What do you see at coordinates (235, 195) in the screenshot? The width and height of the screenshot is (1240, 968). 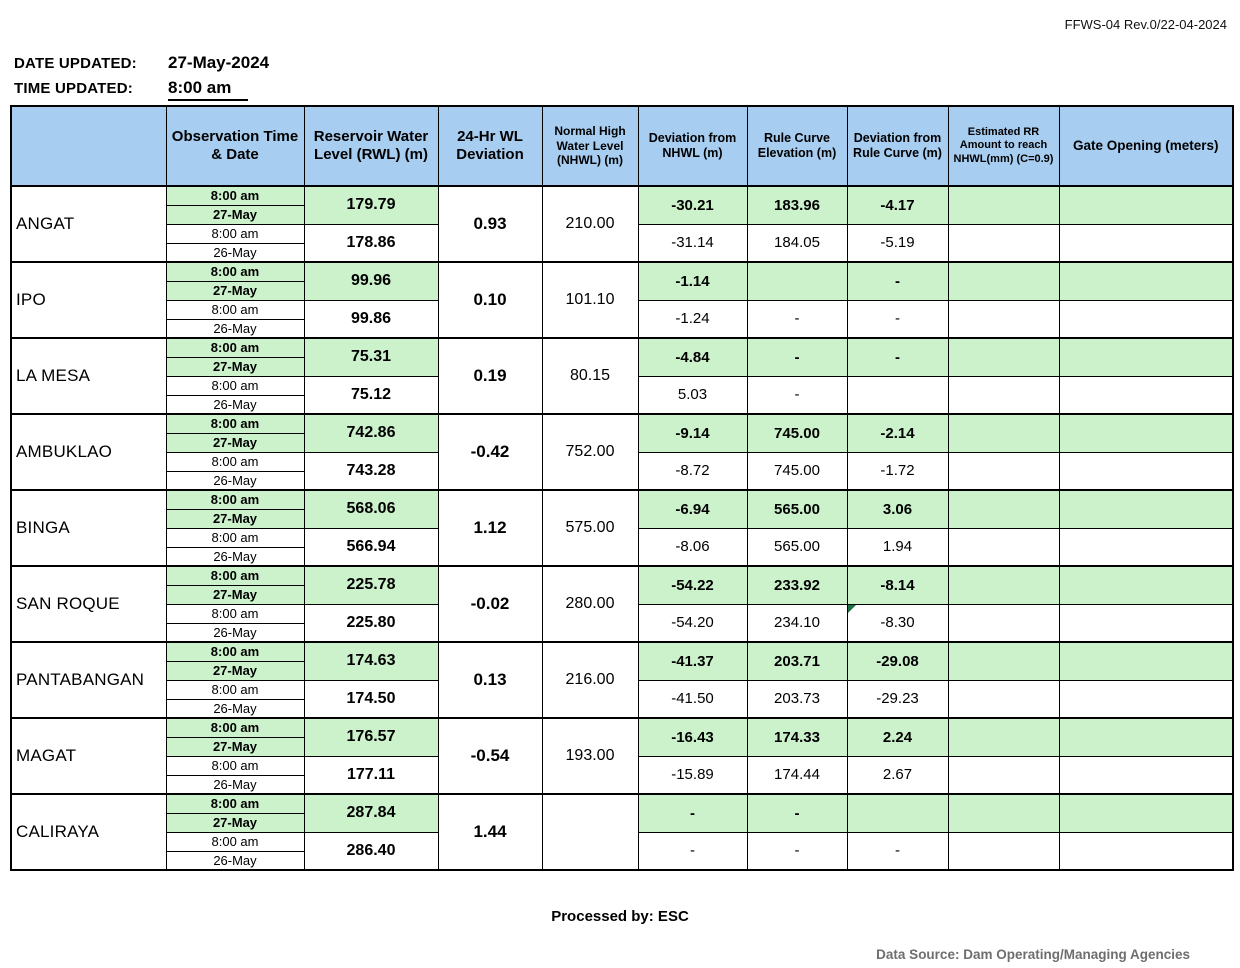 I see `obs-time-current-cell: 8:00 am` at bounding box center [235, 195].